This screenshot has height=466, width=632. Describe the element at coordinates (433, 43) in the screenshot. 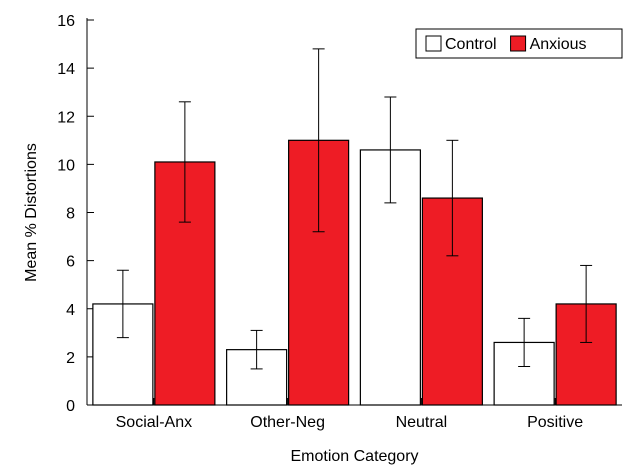

I see `legend-swatch-control` at that location.